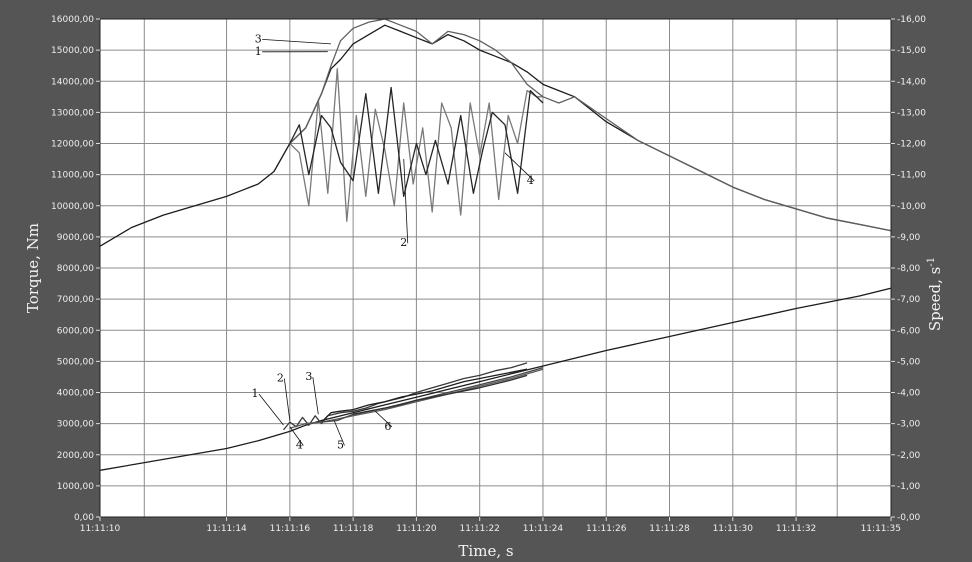 The image size is (972, 562). I want to click on y2-tick-label: -14,00, so click(911, 82).